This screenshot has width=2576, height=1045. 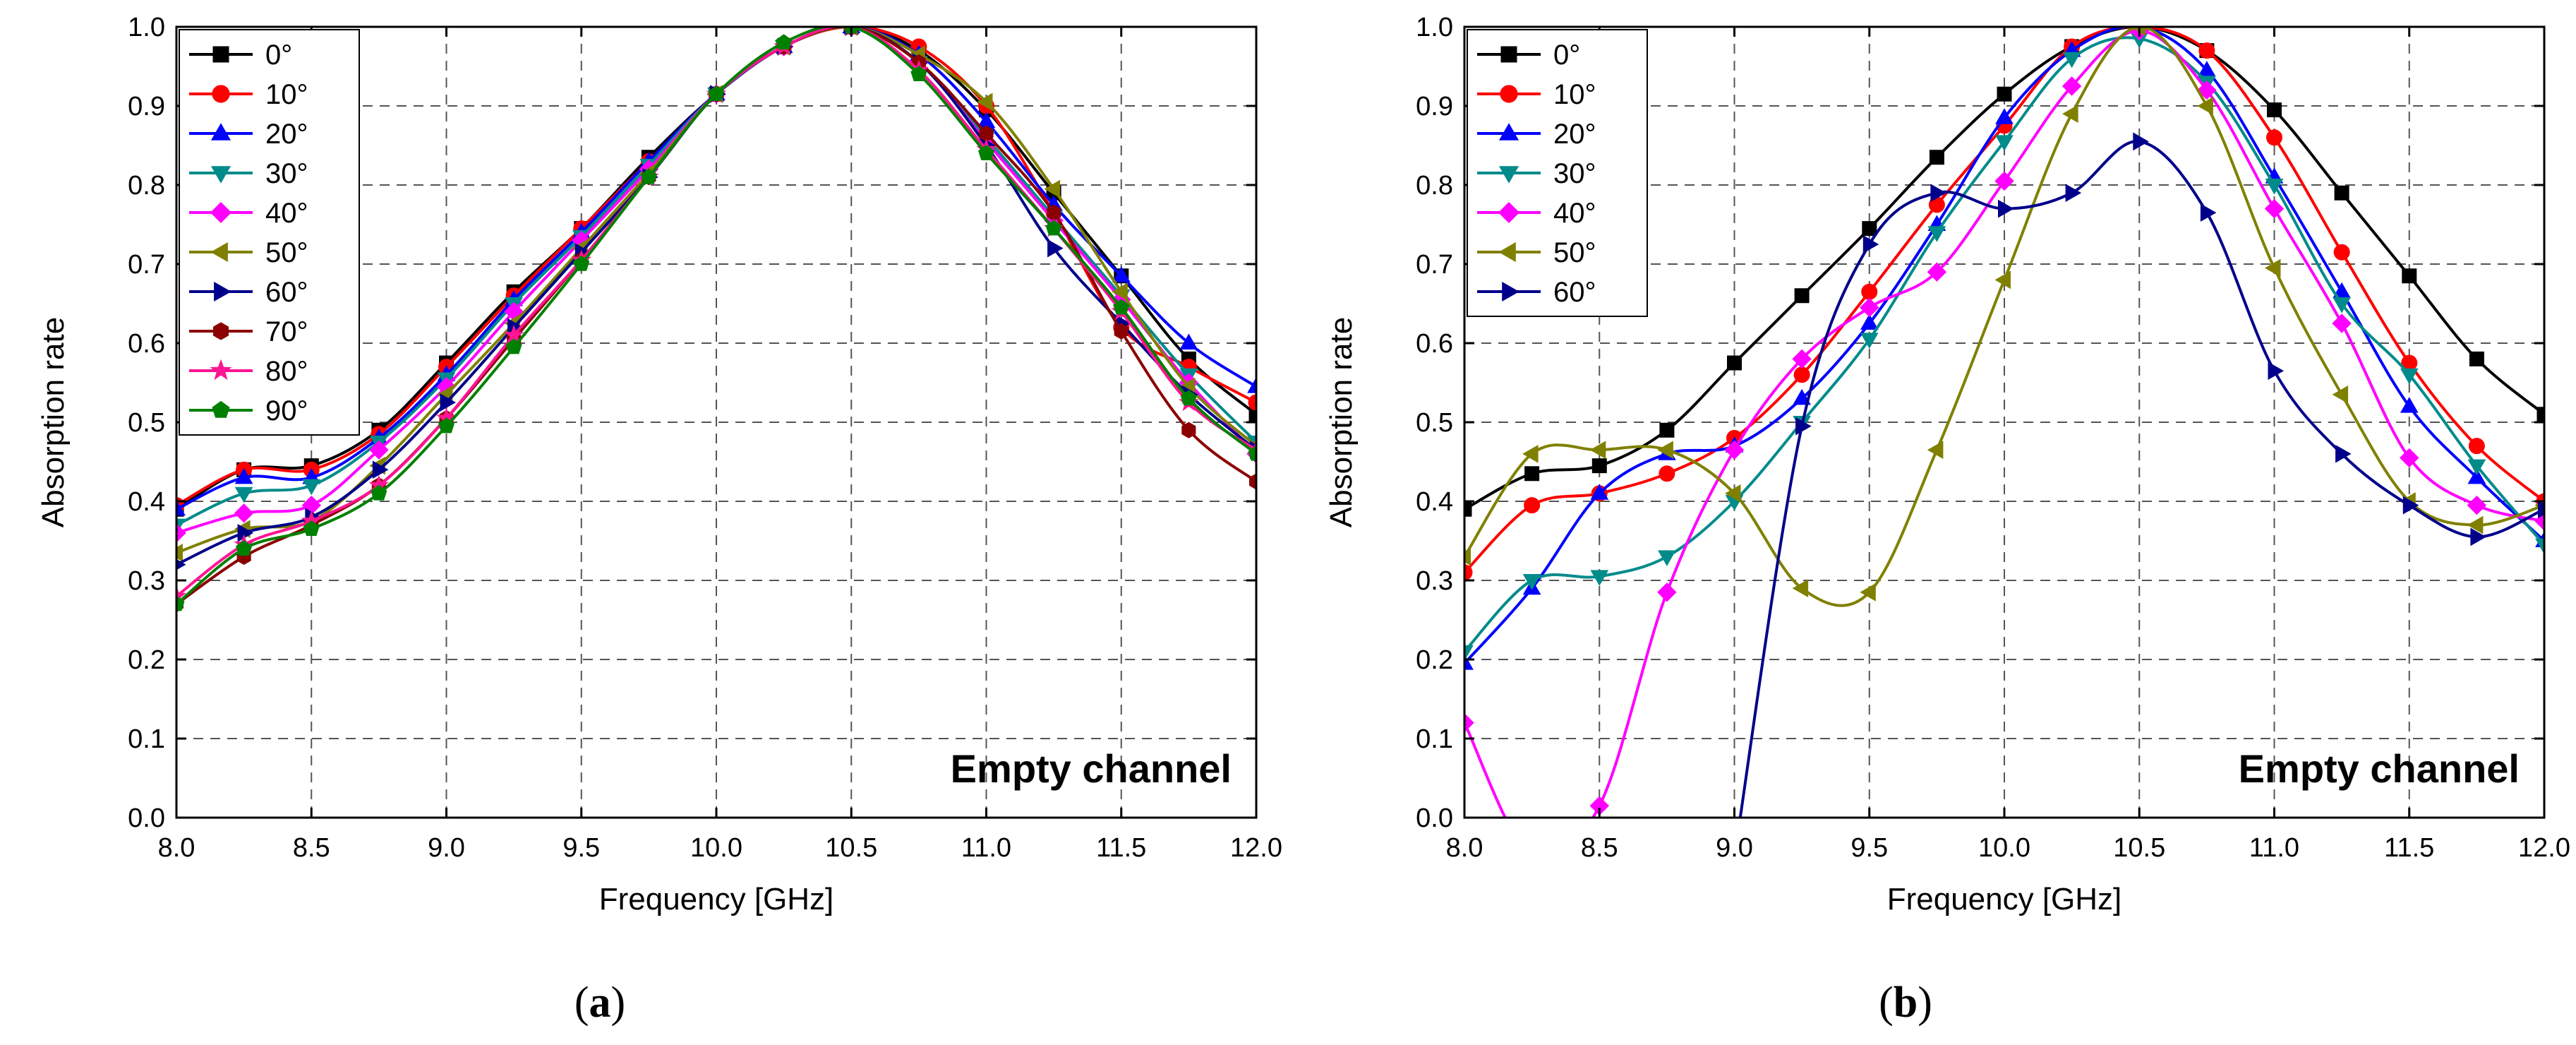 What do you see at coordinates (2004, 899) in the screenshot?
I see `x-axis-label: Frequency [GHz]` at bounding box center [2004, 899].